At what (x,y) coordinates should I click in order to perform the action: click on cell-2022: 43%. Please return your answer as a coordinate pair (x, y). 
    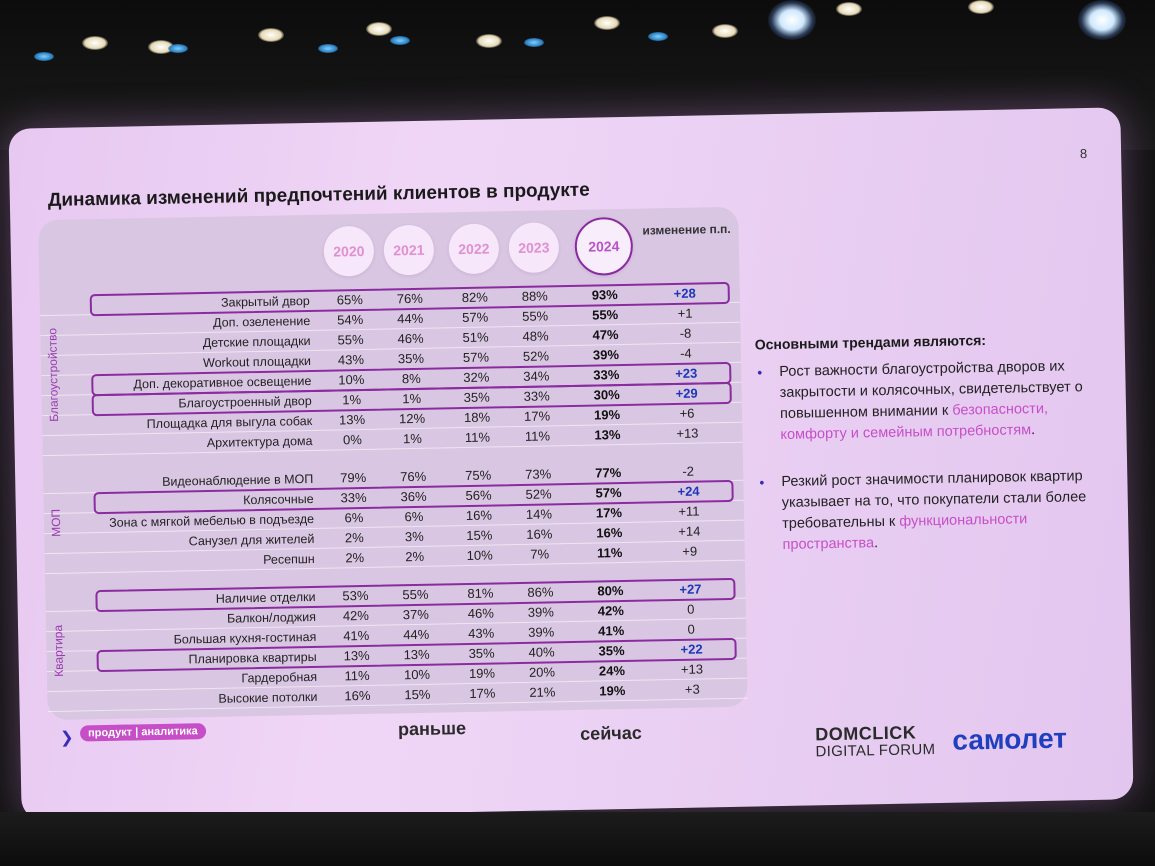
    Looking at the image, I should click on (481, 633).